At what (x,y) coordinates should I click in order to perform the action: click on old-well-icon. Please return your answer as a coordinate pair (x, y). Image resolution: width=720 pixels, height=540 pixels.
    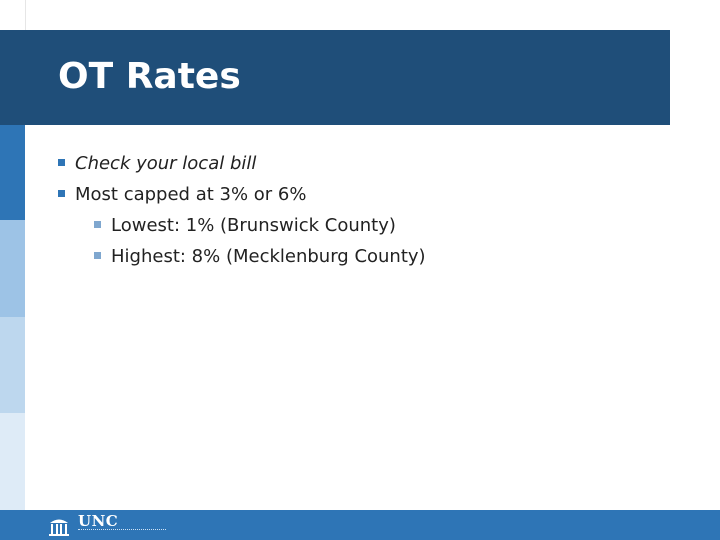
    Looking at the image, I should click on (59, 527).